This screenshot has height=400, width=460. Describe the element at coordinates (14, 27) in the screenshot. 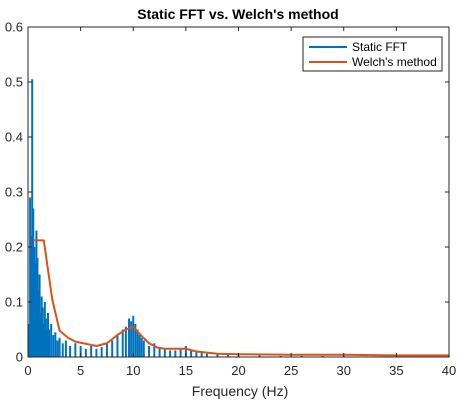

I see `y-tick-label: 0.6` at that location.